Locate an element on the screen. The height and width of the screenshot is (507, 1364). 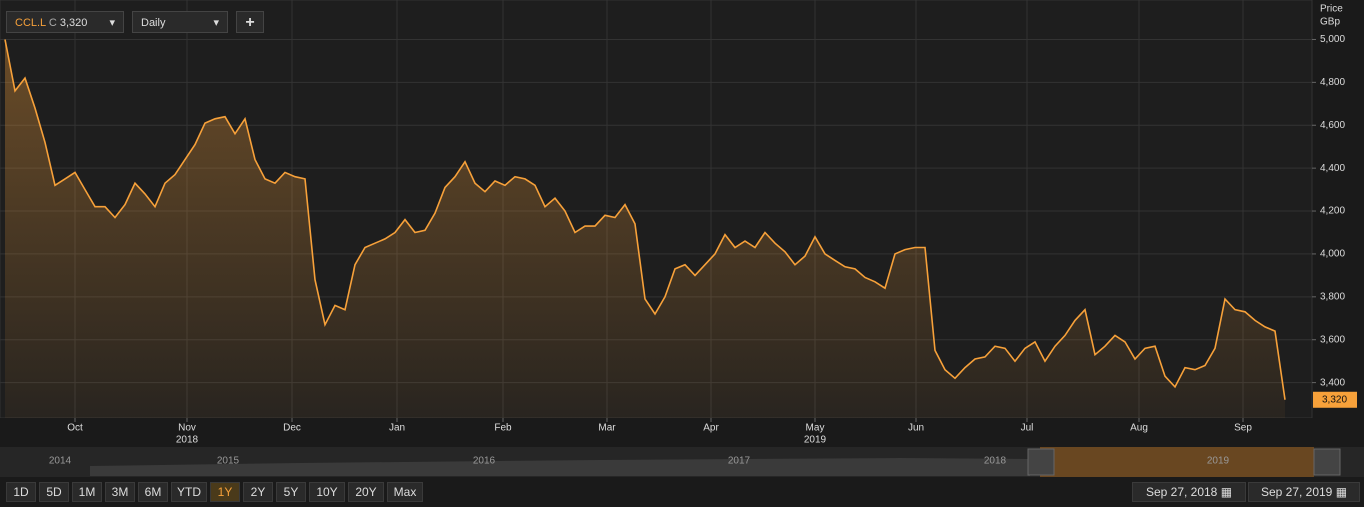
y-tick-label: 3,800 is located at coordinates (1332, 296).